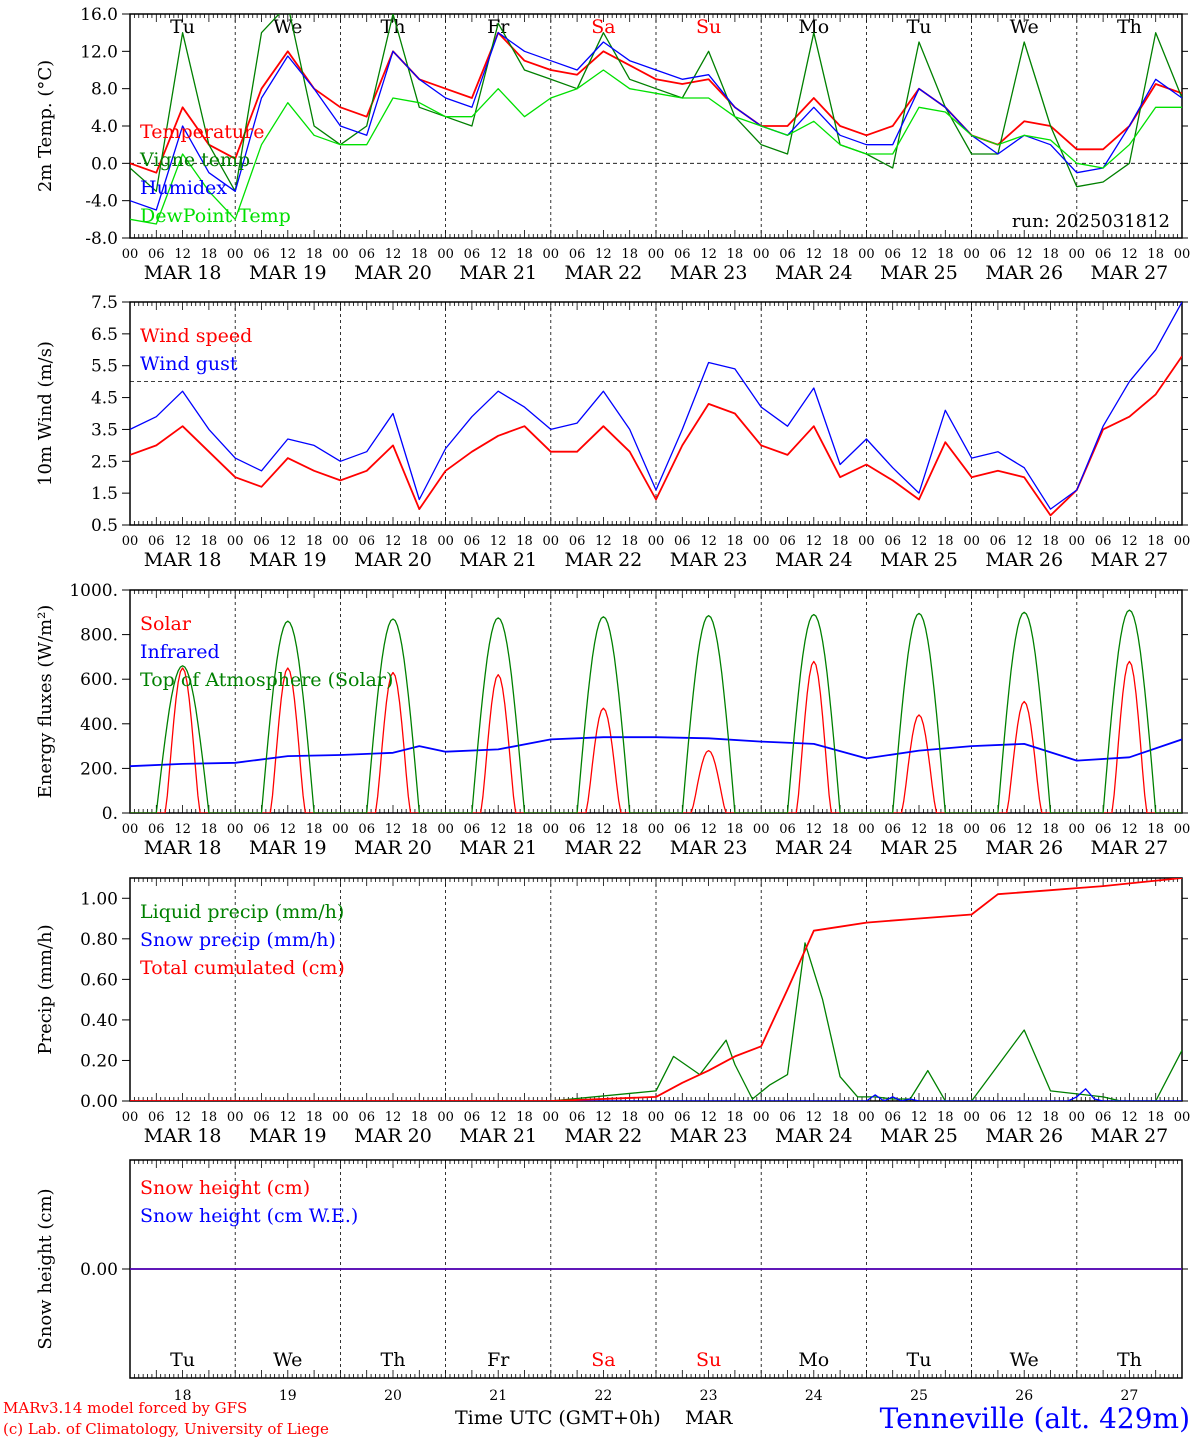 The image size is (1194, 1440). I want to click on y-tick-label: 0.80, so click(99, 940).